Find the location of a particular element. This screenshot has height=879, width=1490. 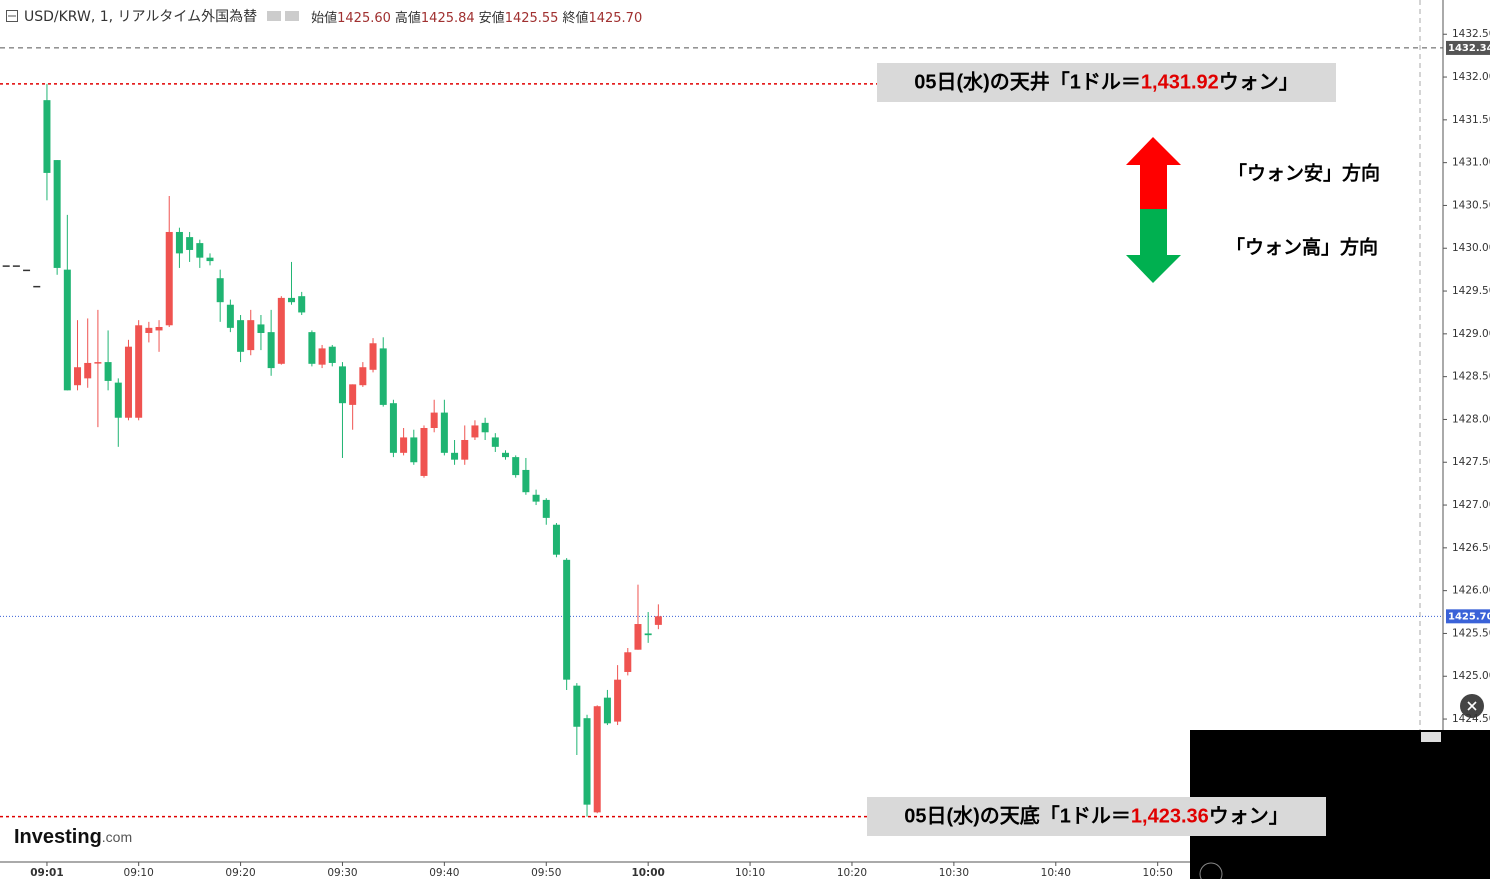

y-tick-label: 1425.00 is located at coordinates (1471, 676).